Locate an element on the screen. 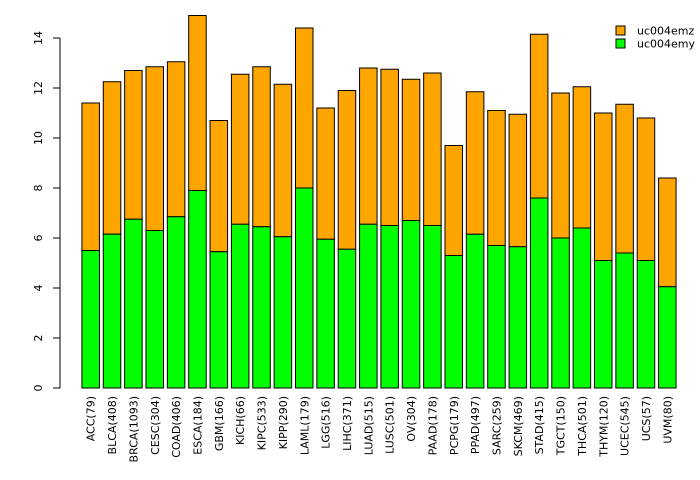 Image resolution: width=700 pixels, height=480 pixels. x-tick-label: THYM(120) is located at coordinates (603, 427).